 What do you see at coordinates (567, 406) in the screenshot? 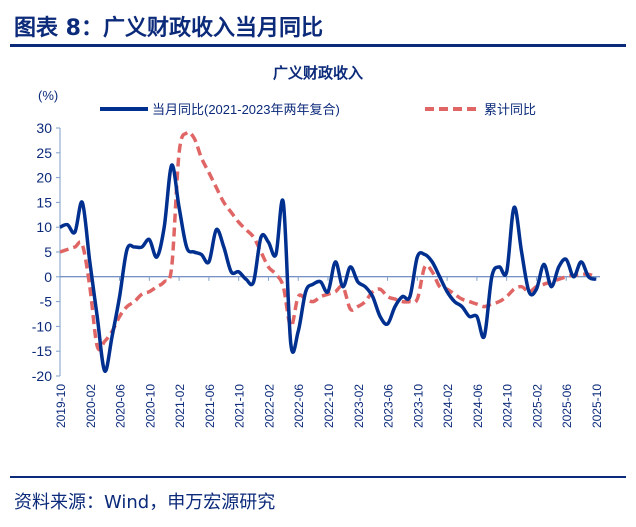
I see `x-tick-label: 2025-06` at bounding box center [567, 406].